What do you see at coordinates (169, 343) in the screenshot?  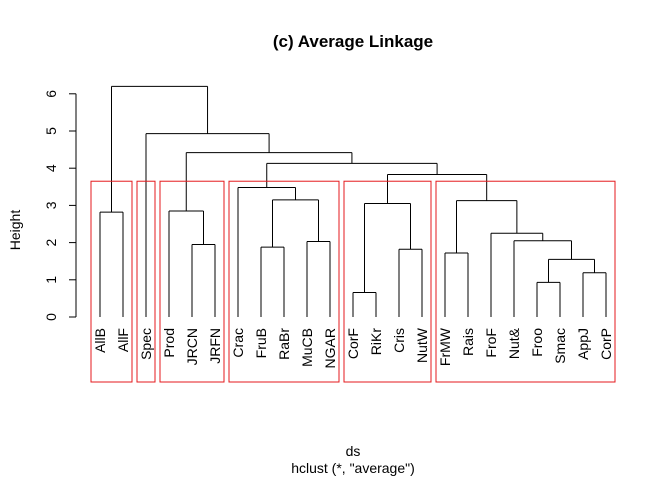 I see `leaf-label: Prod` at bounding box center [169, 343].